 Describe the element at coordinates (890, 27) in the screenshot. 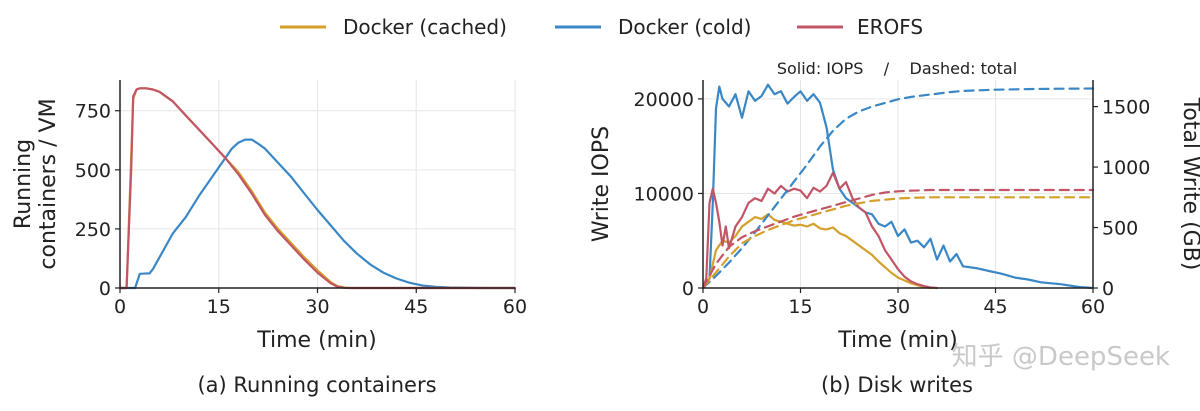

I see `legend-label-erofs: EROFS` at that location.